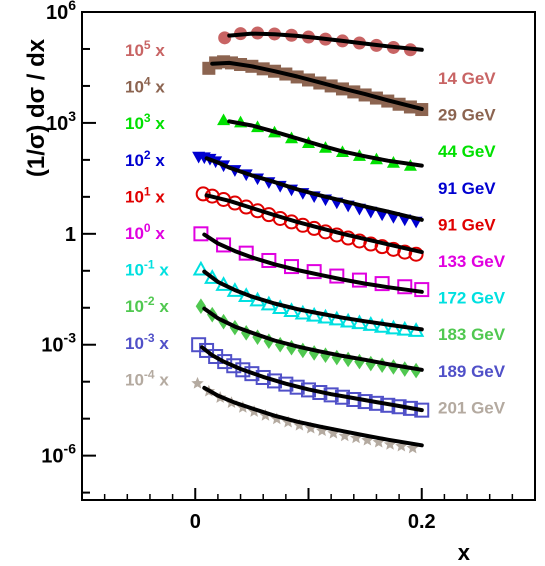 The height and width of the screenshot is (566, 545). I want to click on y-tick-label: 1, so click(70, 235).